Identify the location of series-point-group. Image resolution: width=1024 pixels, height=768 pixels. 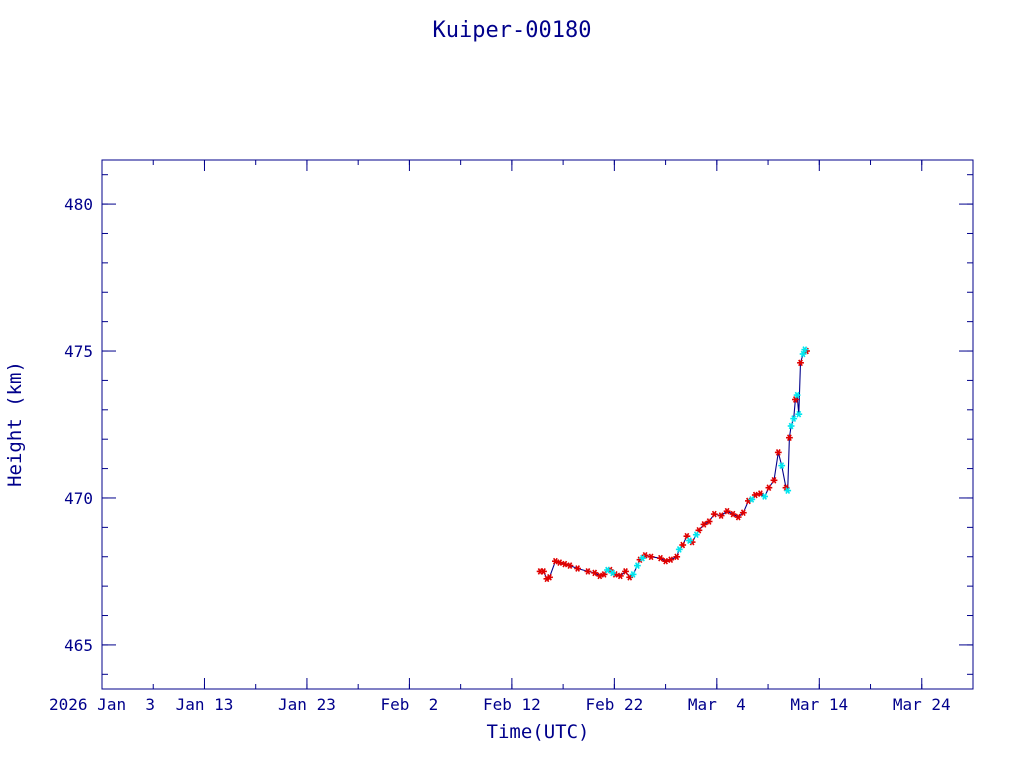
(673, 464).